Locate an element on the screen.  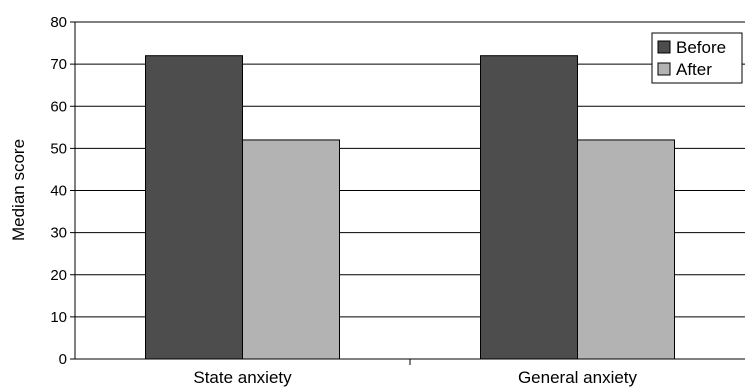
y-tick-label: 30 is located at coordinates (58, 233).